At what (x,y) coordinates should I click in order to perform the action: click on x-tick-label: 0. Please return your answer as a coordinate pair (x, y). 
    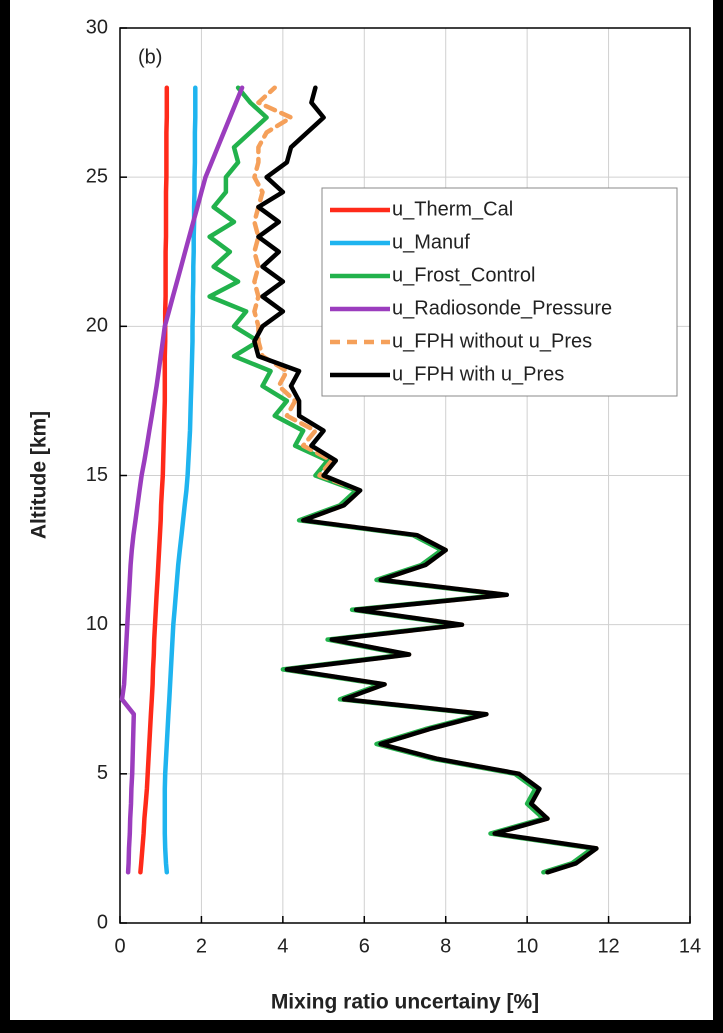
    Looking at the image, I should click on (119, 946).